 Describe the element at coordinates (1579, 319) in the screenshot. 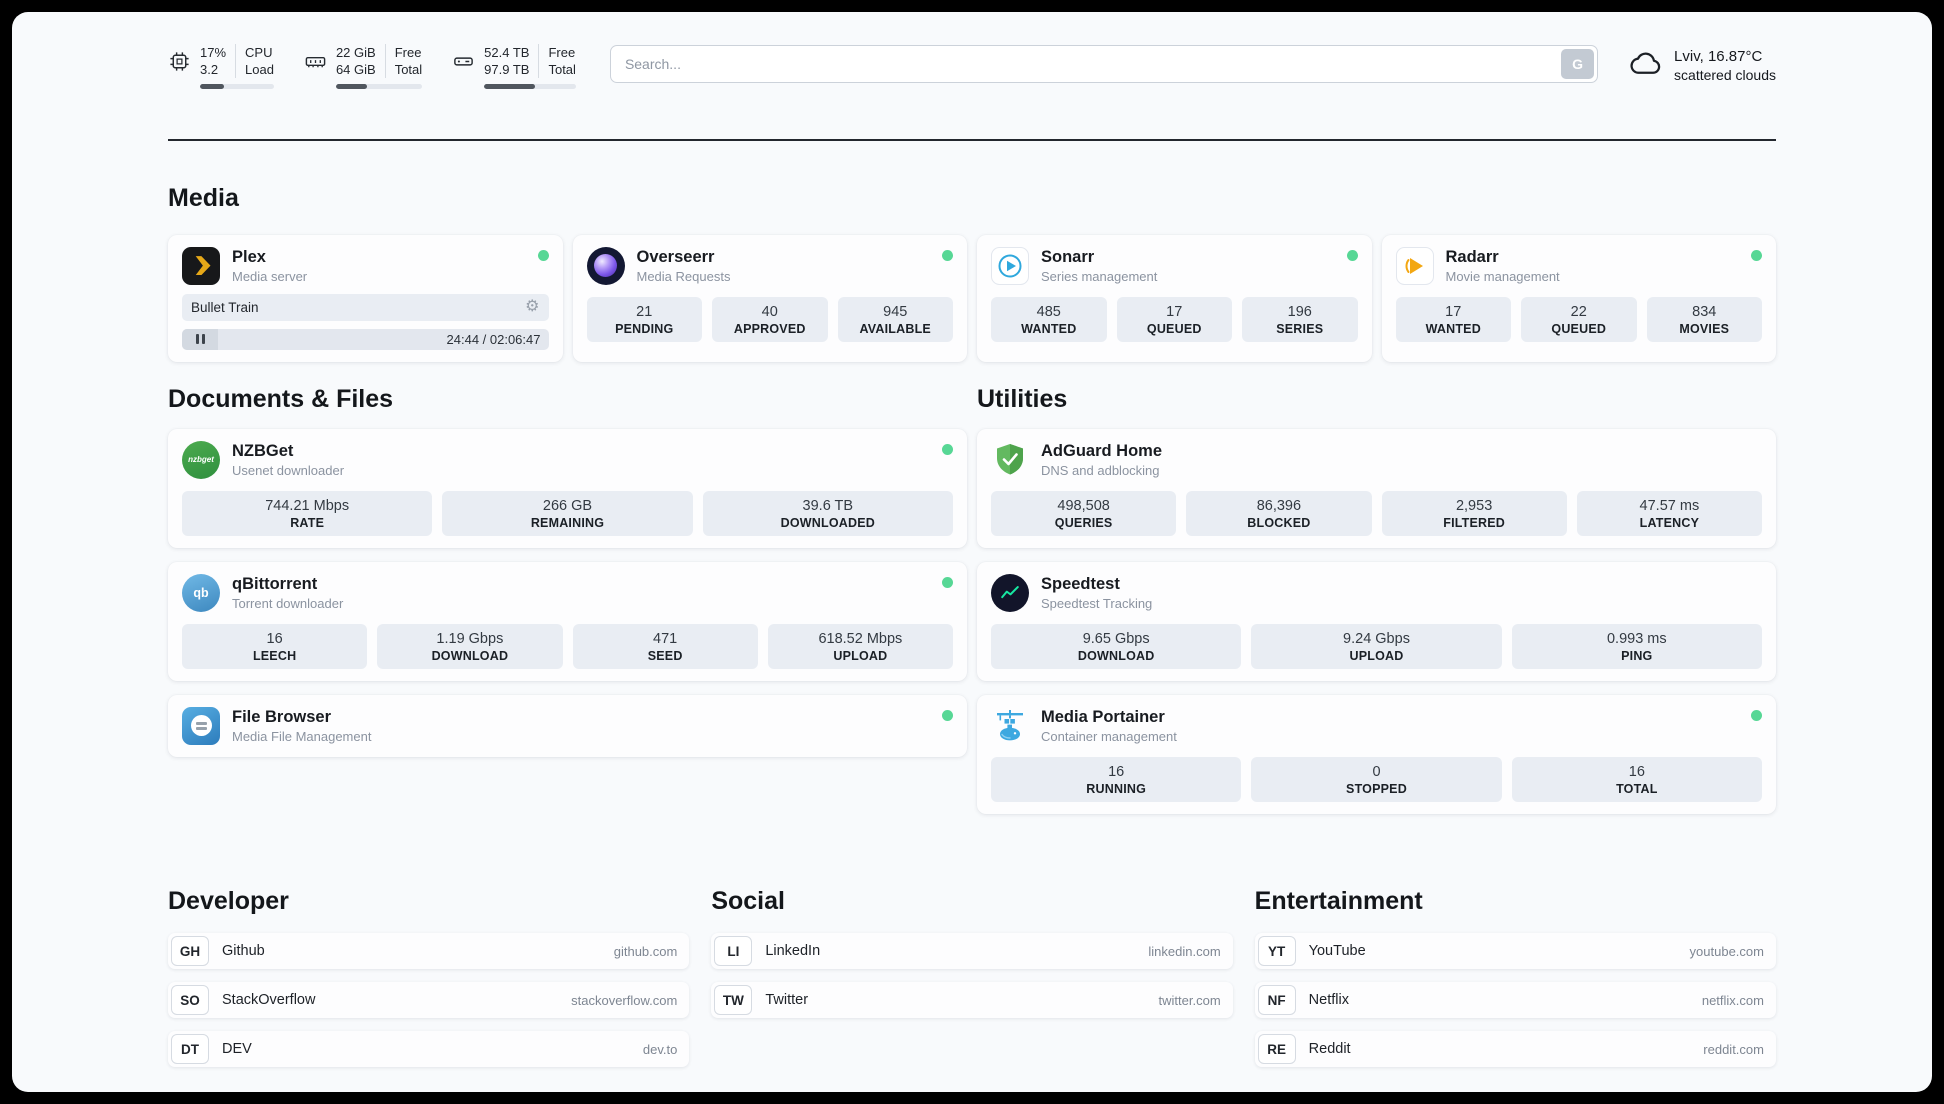

I see `stat-box: 22 QUEUED` at that location.